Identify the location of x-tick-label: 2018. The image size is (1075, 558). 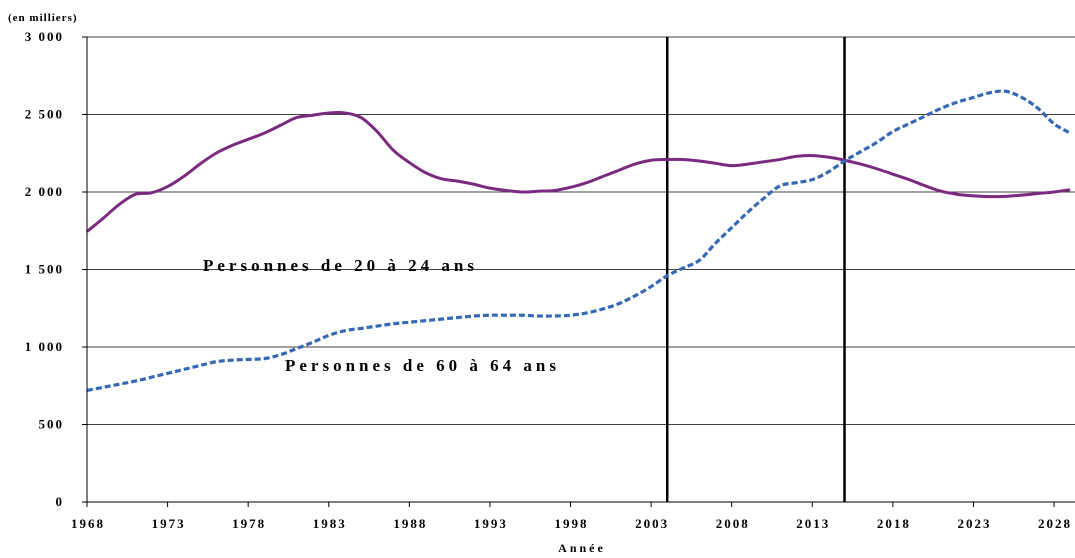
(894, 523).